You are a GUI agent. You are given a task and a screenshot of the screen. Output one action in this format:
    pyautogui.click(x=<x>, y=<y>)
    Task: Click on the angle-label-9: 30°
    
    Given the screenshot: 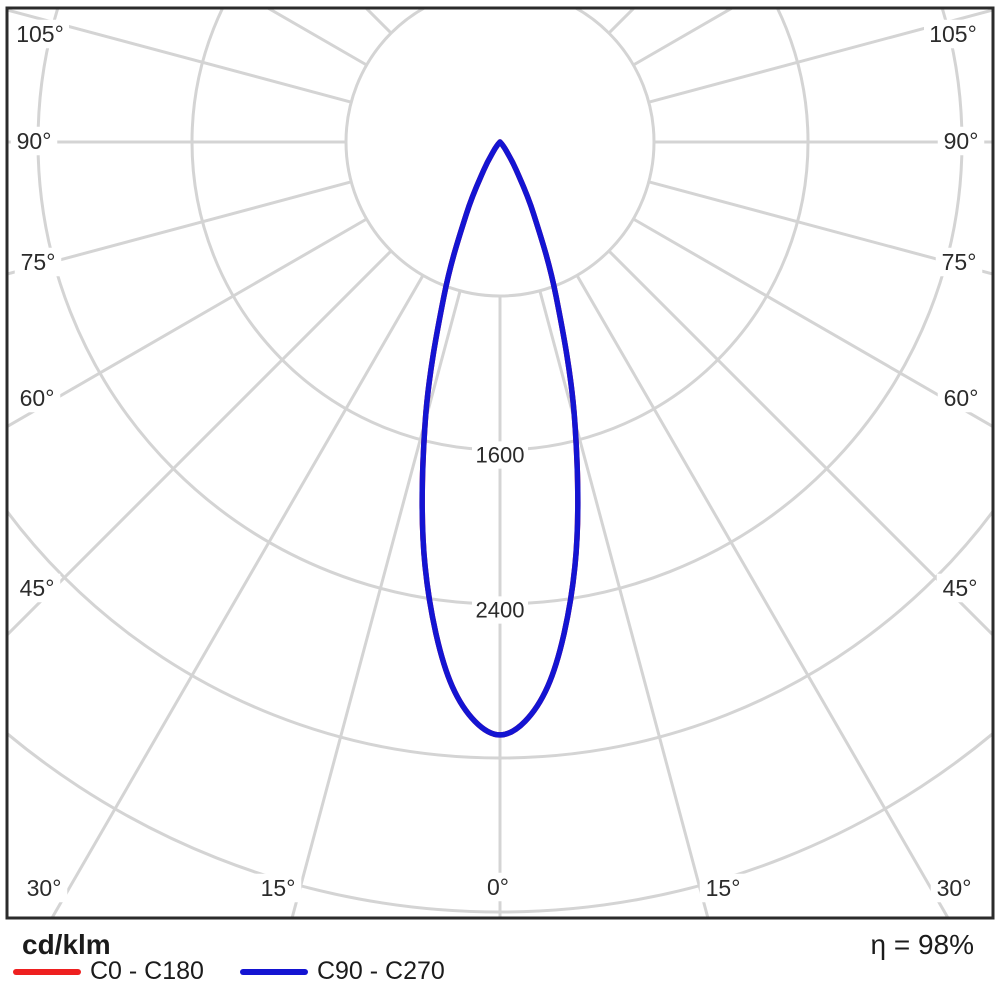 What is the action you would take?
    pyautogui.click(x=954, y=888)
    